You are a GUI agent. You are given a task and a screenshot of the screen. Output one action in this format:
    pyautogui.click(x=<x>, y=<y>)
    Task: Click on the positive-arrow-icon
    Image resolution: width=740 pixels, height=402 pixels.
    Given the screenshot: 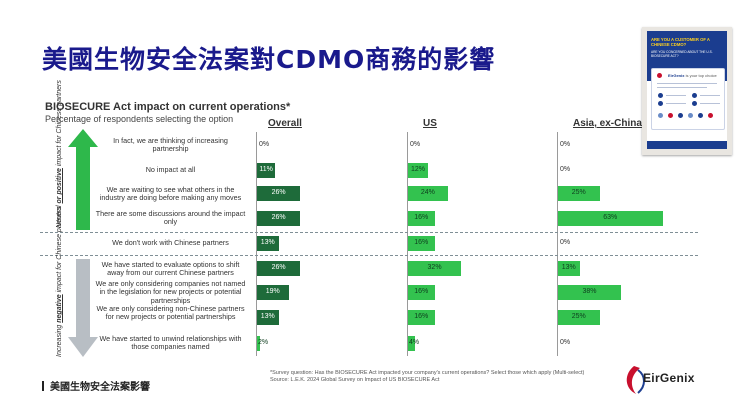 What is the action you would take?
    pyautogui.click(x=83, y=179)
    